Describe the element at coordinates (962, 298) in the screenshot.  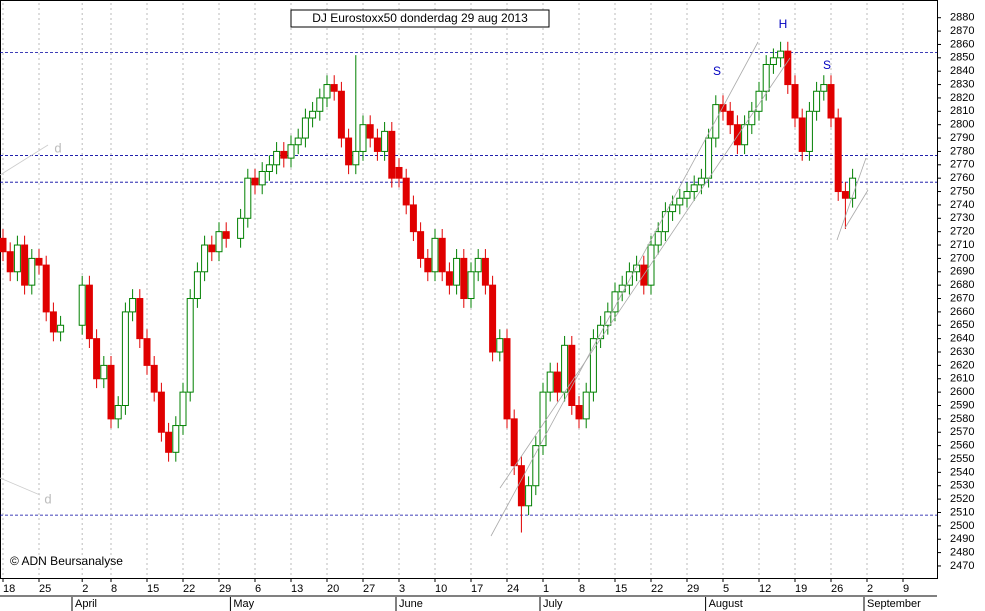
I see `y-tick-label: 2670` at that location.